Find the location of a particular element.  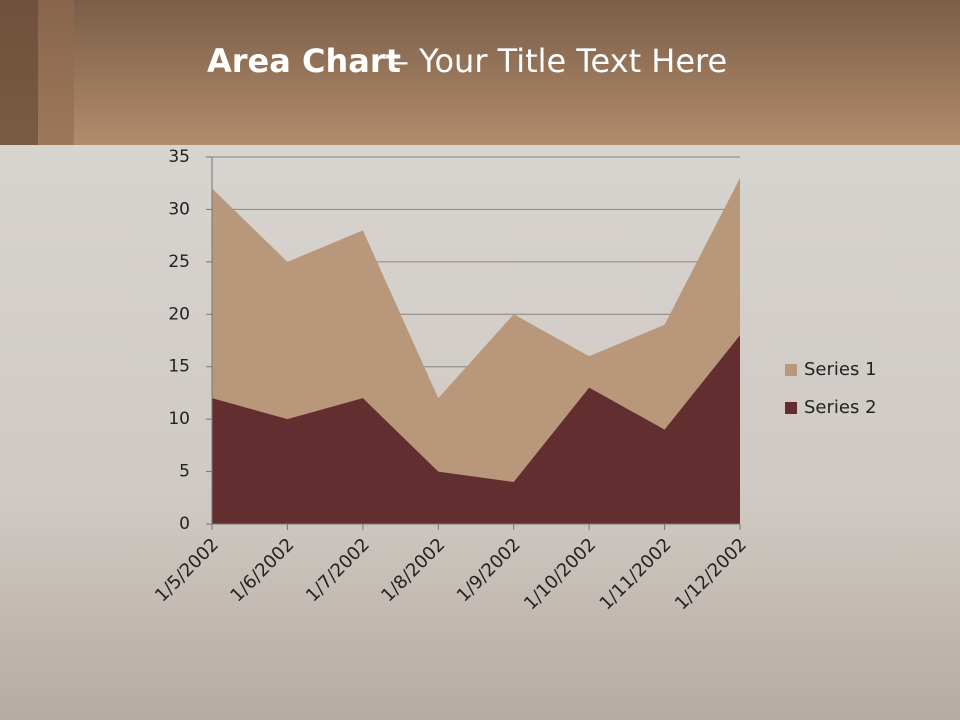

y-tick-label: 20 is located at coordinates (179, 314).